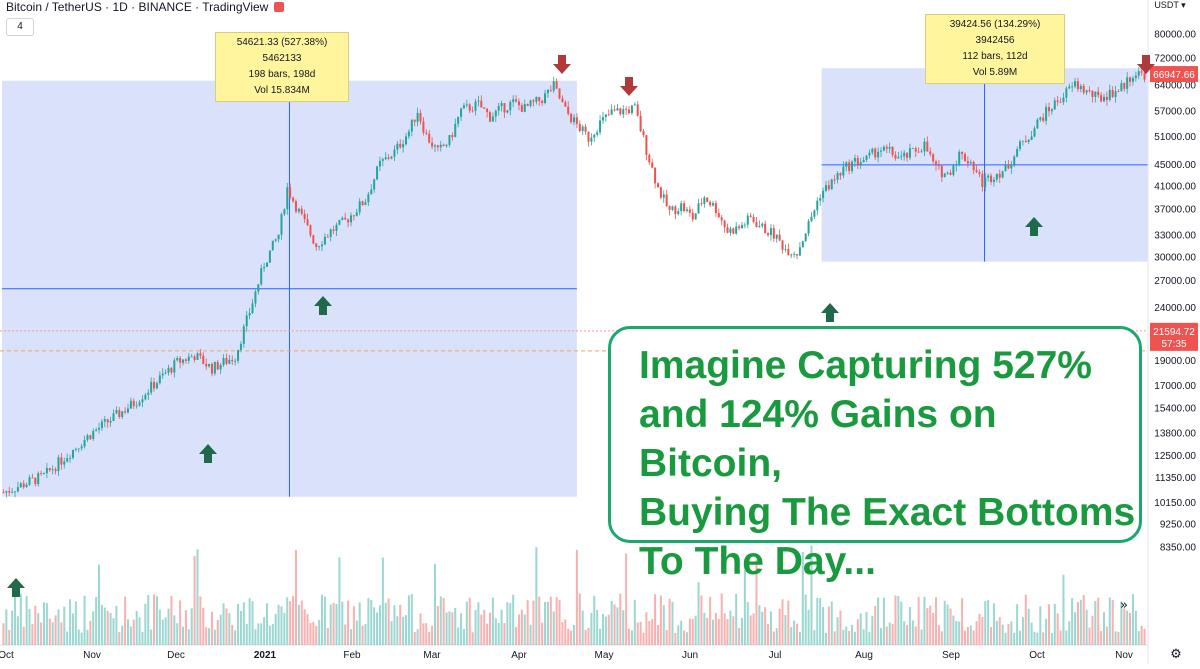  I want to click on price-tick-label: 27000.00, so click(1175, 281).